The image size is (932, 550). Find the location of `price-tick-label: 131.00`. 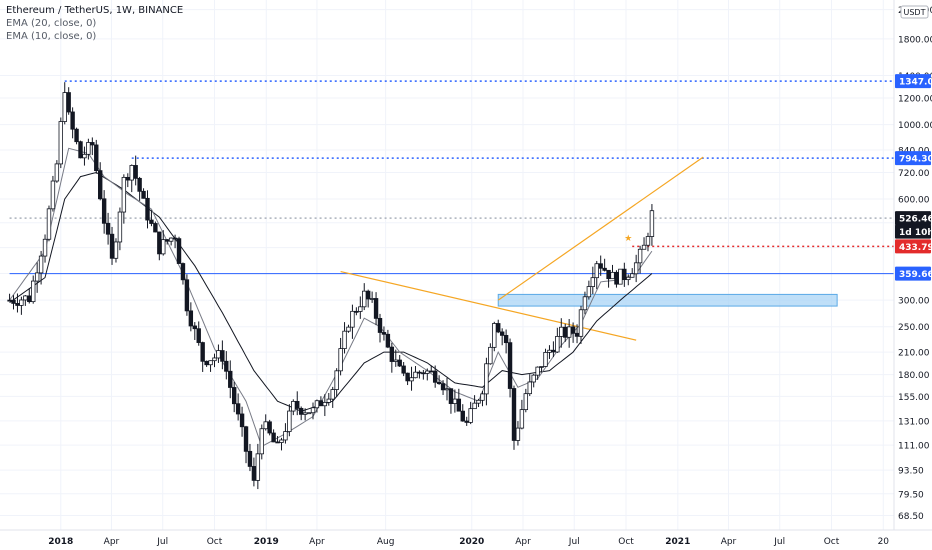

price-tick-label: 131.00 is located at coordinates (914, 422).